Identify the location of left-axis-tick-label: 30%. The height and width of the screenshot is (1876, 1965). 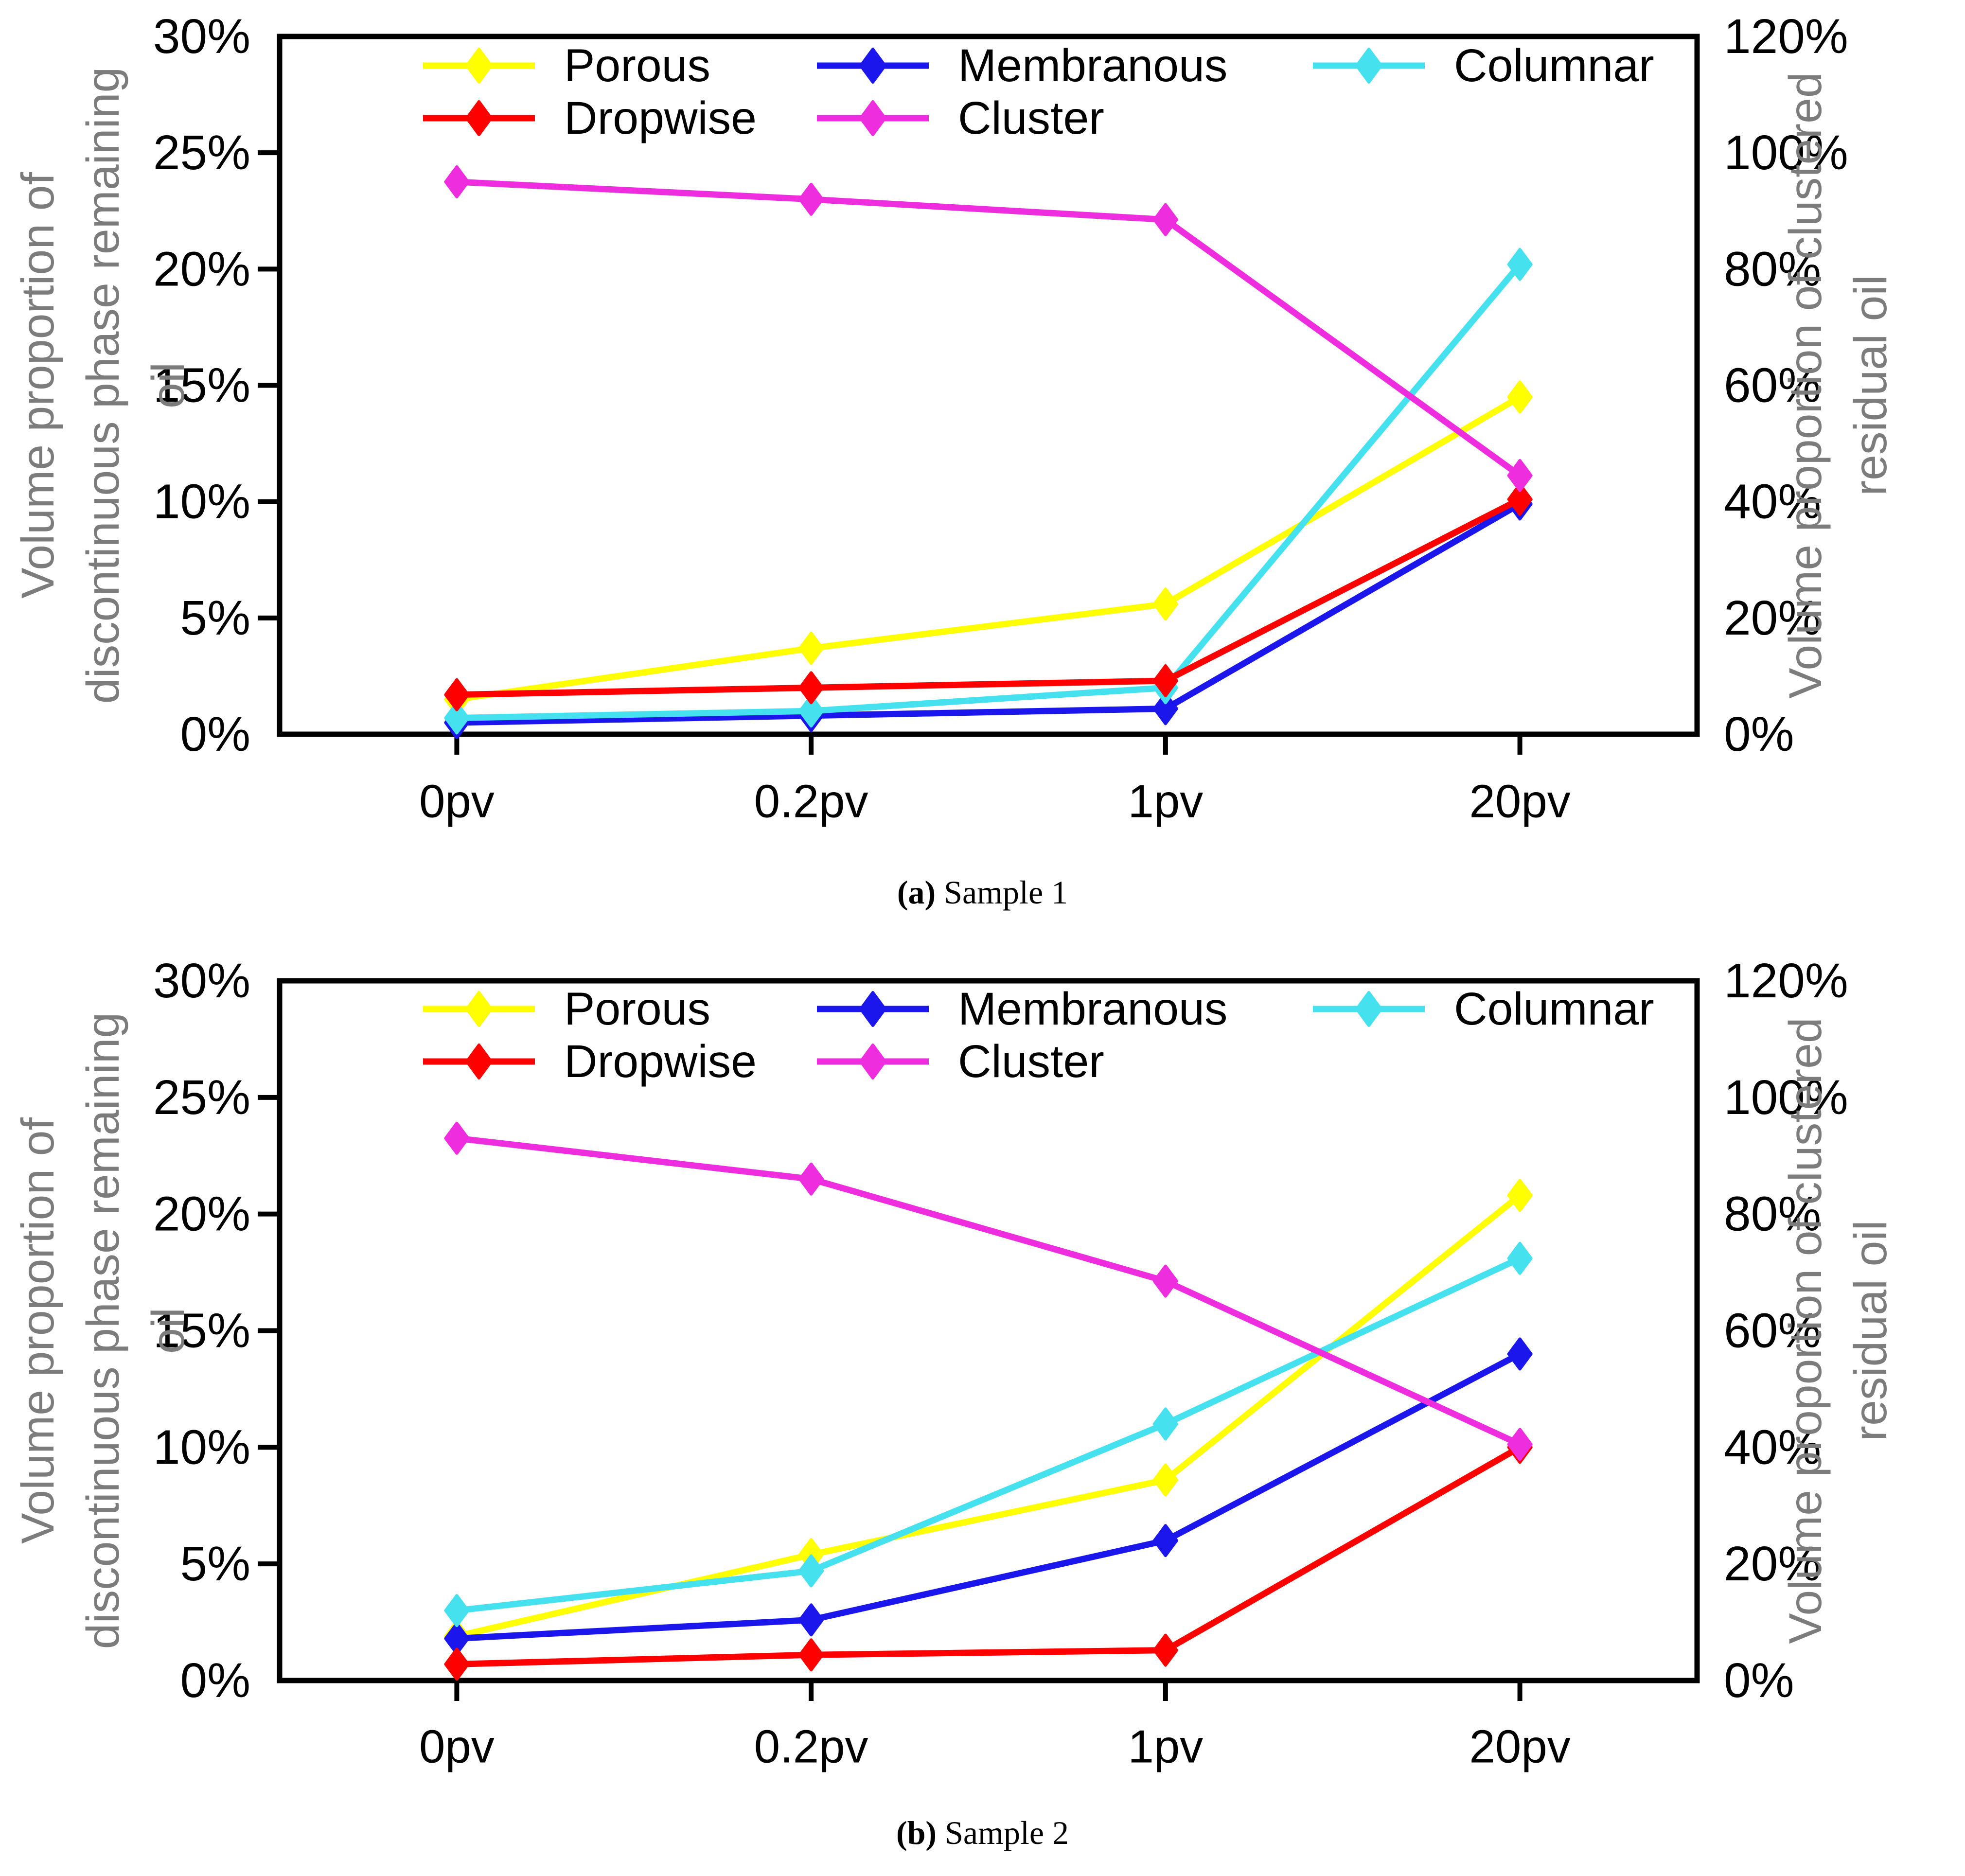
(201, 981).